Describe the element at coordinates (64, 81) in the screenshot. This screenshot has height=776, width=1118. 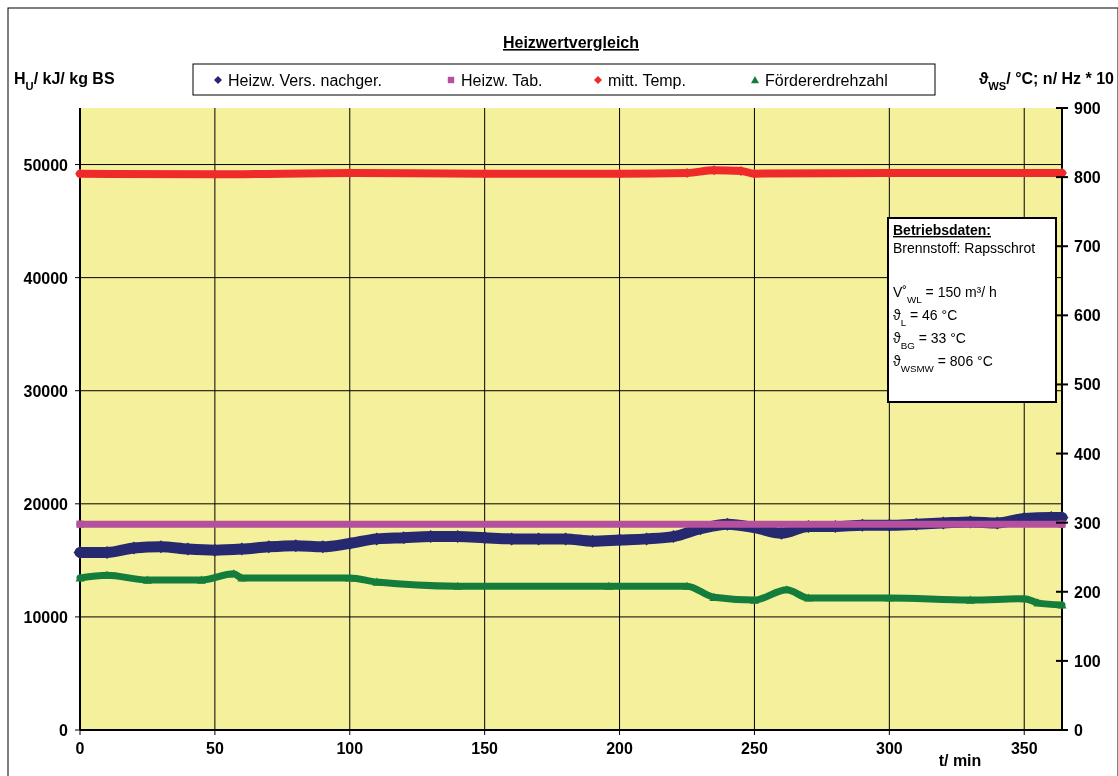
I see `y-axis-title: H$_{U}$/ kJ/ kg BS` at that location.